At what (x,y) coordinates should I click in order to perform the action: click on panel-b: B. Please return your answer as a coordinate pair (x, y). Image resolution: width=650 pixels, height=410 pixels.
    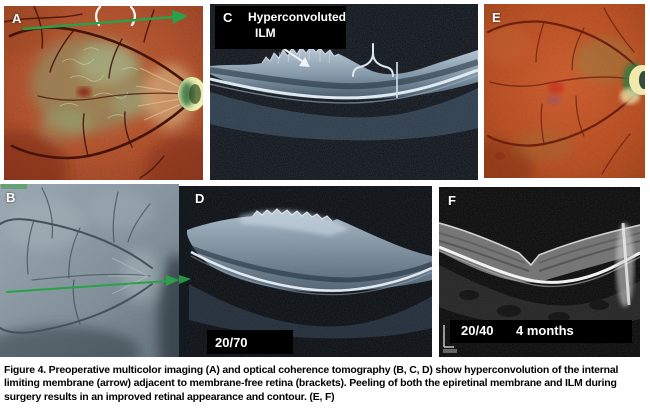
    Looking at the image, I should click on (89, 270).